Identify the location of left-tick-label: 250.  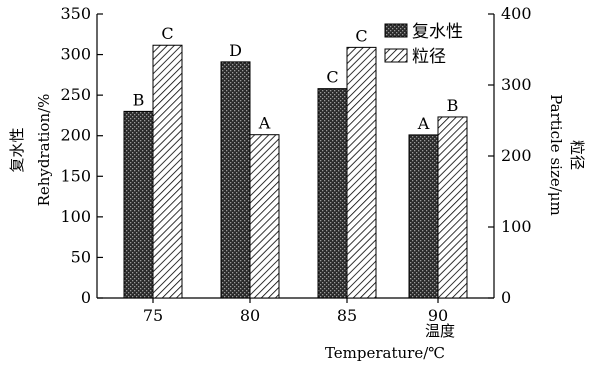
(75, 94).